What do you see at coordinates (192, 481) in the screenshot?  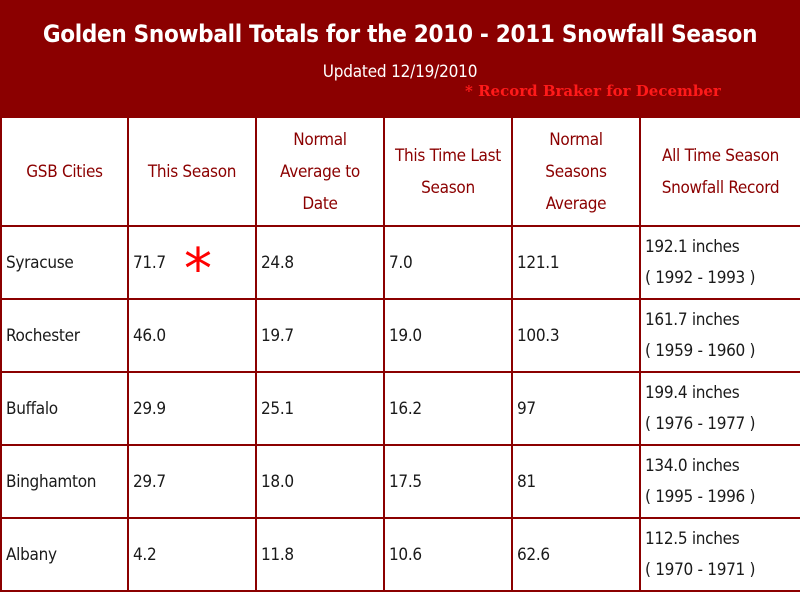 I see `this-season-cell: 29.7` at bounding box center [192, 481].